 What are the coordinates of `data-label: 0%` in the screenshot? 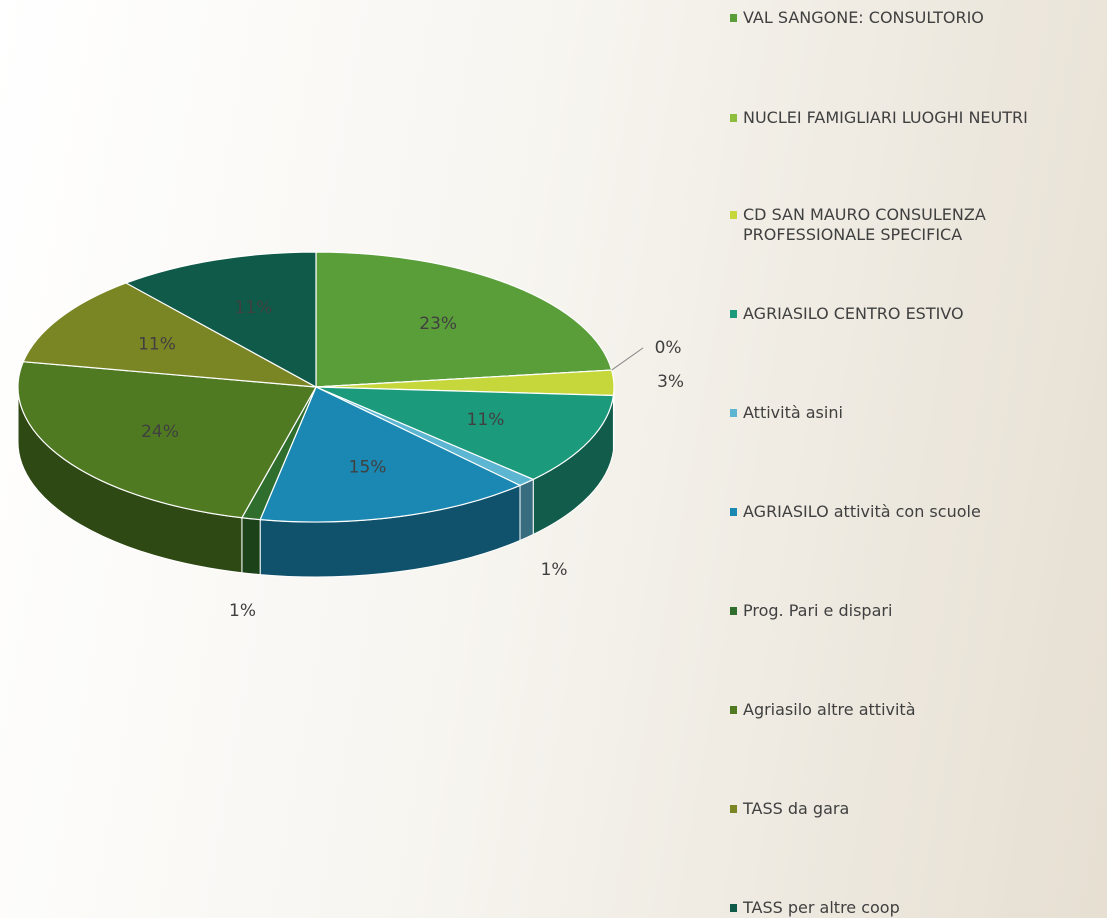 It's located at (668, 348).